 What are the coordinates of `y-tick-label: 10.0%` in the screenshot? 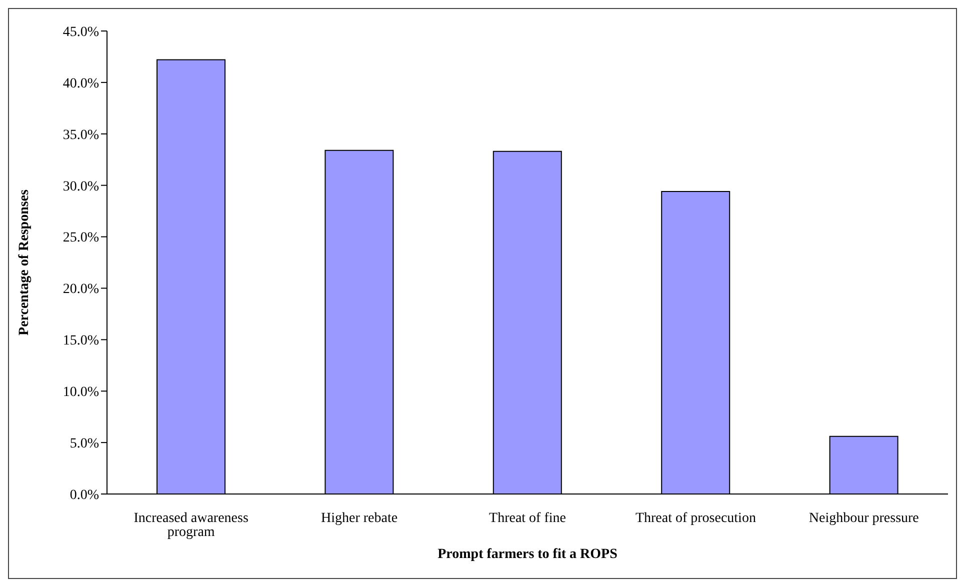 It's located at (81, 392).